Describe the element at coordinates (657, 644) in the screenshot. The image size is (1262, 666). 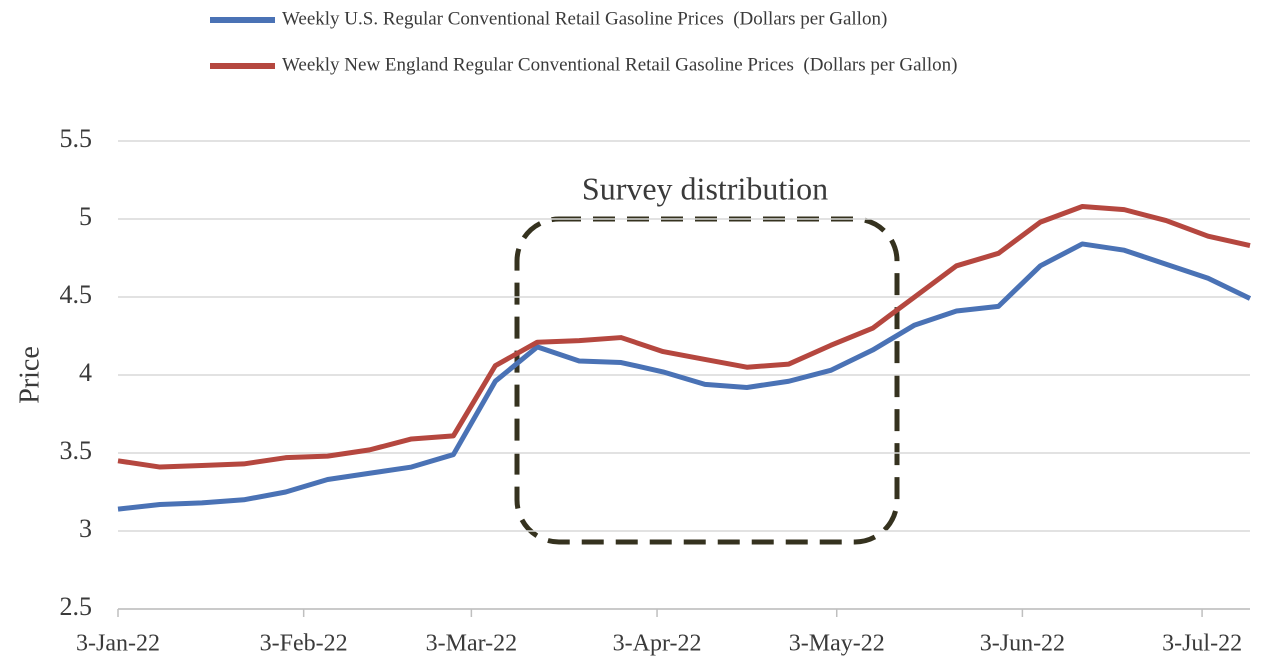
I see `x-tick-label: 3-Apr-22` at that location.